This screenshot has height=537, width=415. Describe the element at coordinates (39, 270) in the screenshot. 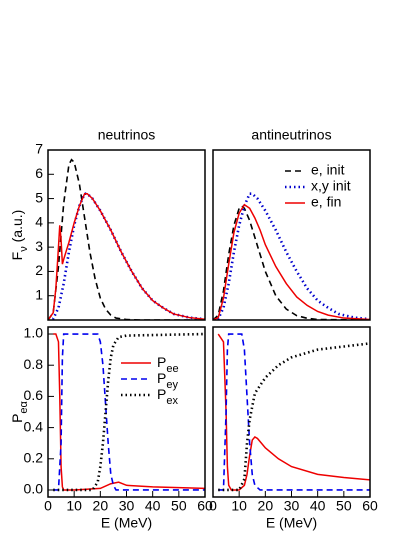

I see `y-tick-label: 2` at that location.